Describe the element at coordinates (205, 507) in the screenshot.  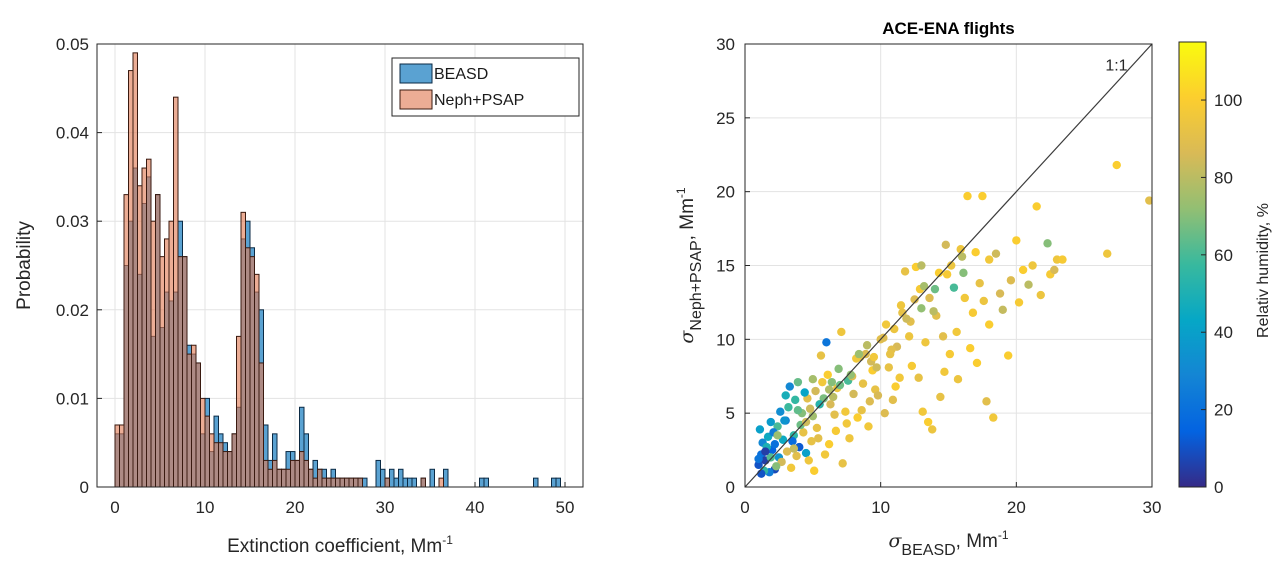
I see `histogram-x-tick-label: 10` at that location.